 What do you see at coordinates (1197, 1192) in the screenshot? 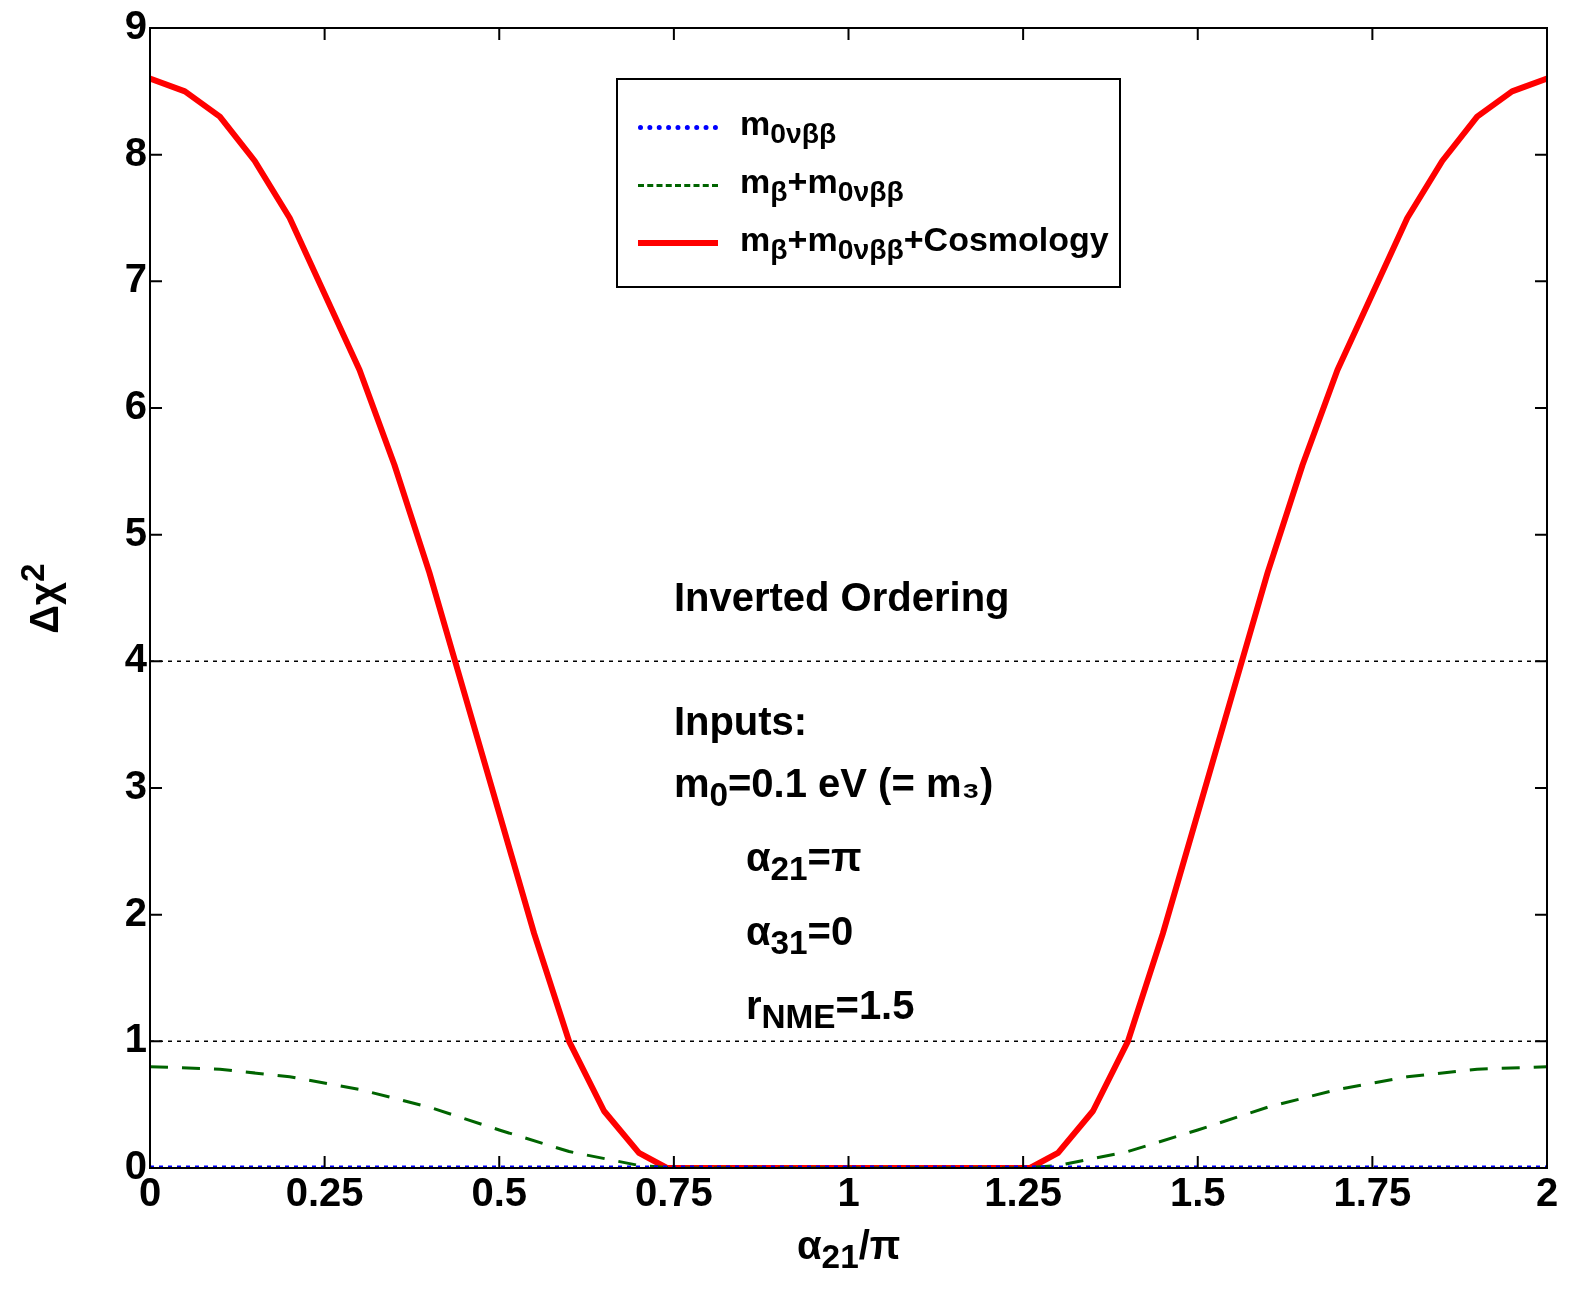
I see `x-tick-label: 1.5` at bounding box center [1197, 1192].